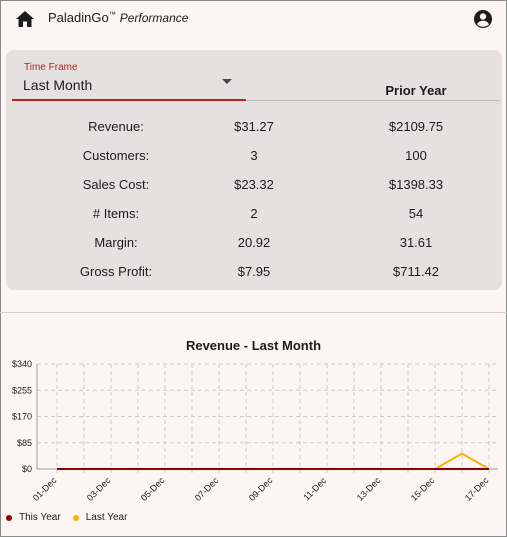 The height and width of the screenshot is (537, 507). What do you see at coordinates (129, 100) in the screenshot?
I see `time-frame-underline` at bounding box center [129, 100].